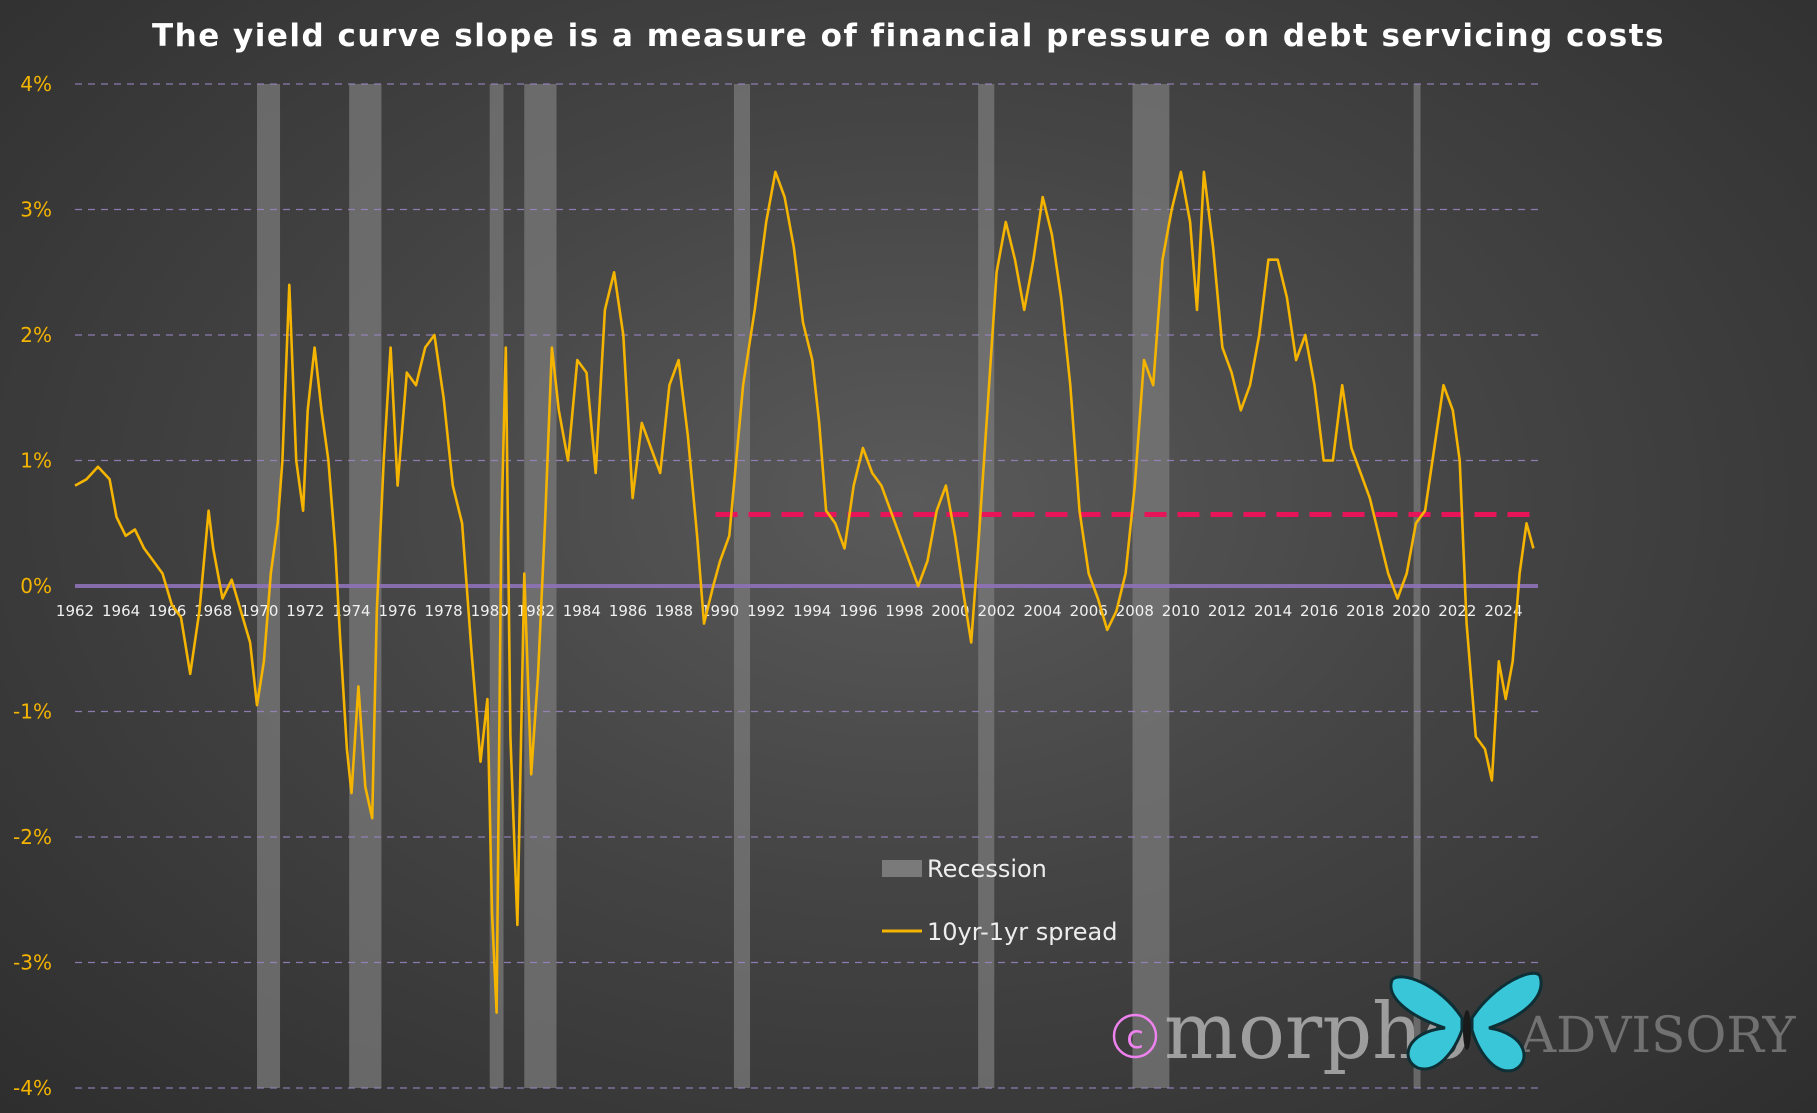 The image size is (1817, 1113). Describe the element at coordinates (397, 611) in the screenshot. I see `x-tick-label: 1976` at that location.